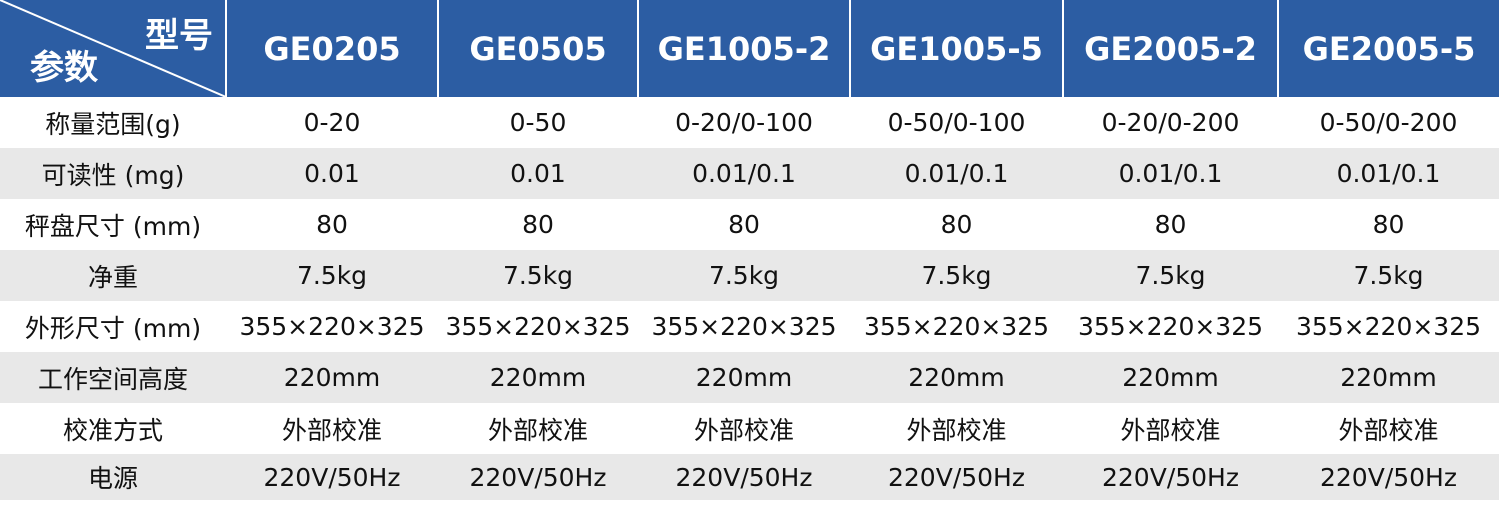 The width and height of the screenshot is (1499, 506). I want to click on cell: 0-20, so click(332, 122).